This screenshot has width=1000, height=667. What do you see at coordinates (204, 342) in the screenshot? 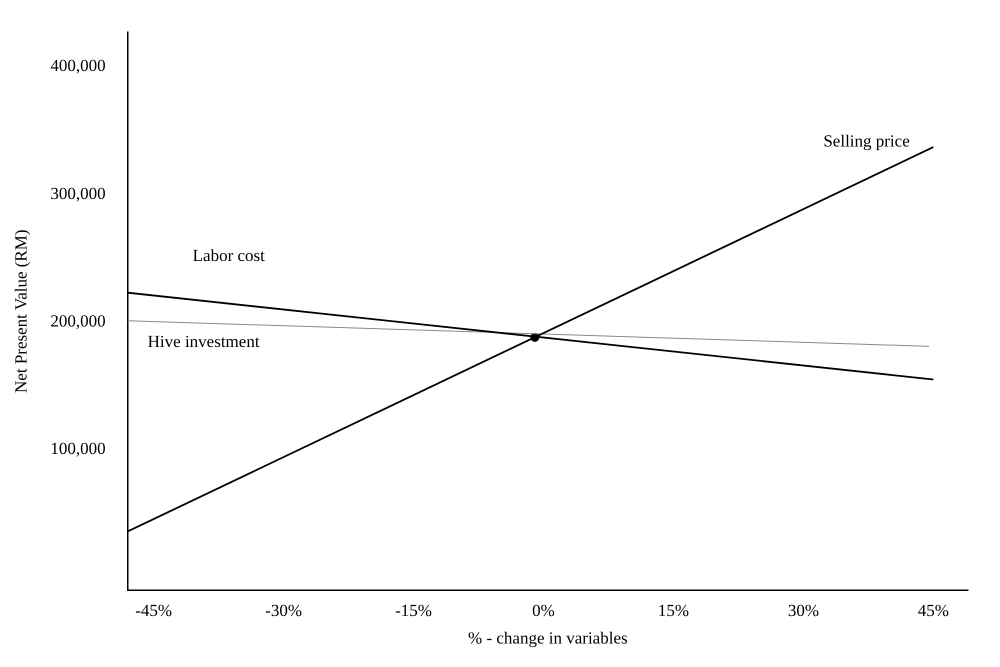
I see `series-label: Hive investment` at bounding box center [204, 342].